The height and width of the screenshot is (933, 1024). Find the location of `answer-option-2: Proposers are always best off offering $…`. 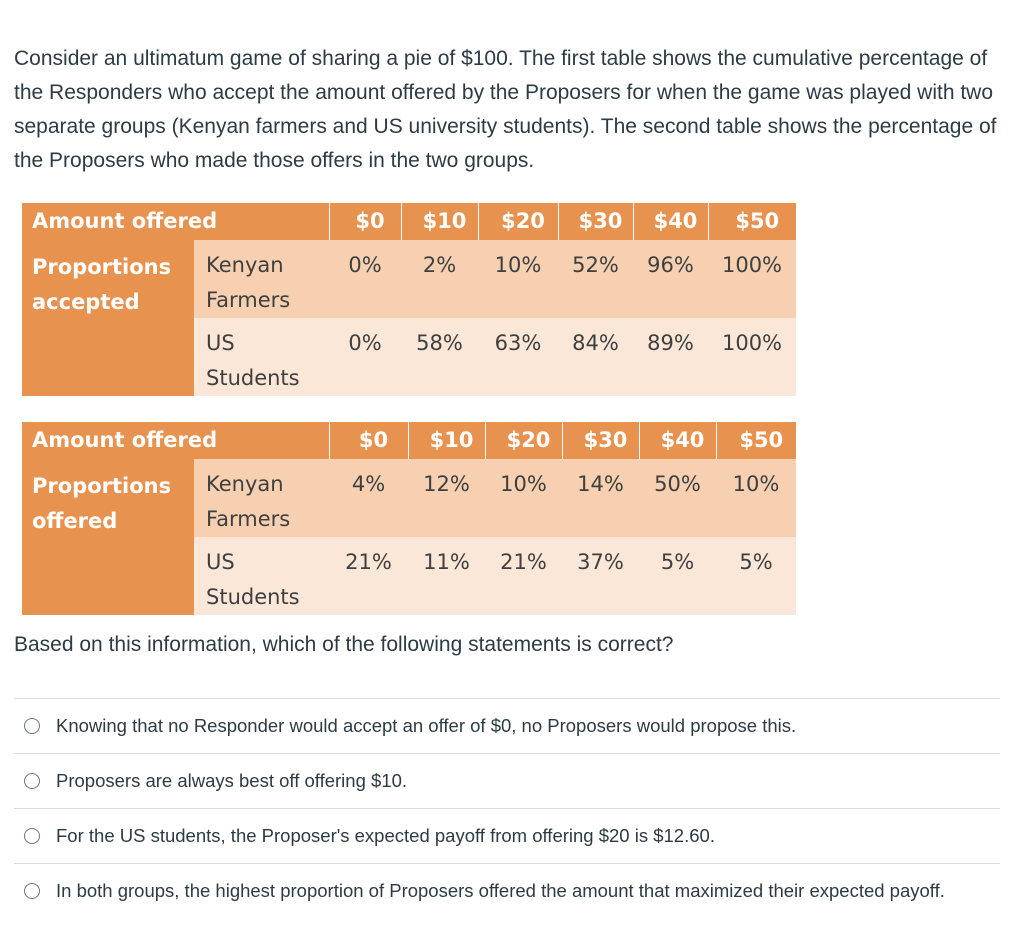

answer-option-2: Proposers are always best off offering $… is located at coordinates (507, 780).